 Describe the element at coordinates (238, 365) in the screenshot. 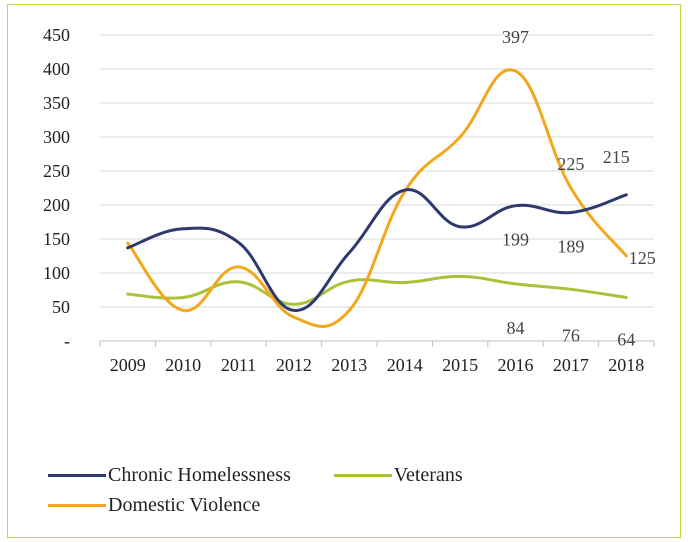

I see `x-tick-label: 2011` at that location.